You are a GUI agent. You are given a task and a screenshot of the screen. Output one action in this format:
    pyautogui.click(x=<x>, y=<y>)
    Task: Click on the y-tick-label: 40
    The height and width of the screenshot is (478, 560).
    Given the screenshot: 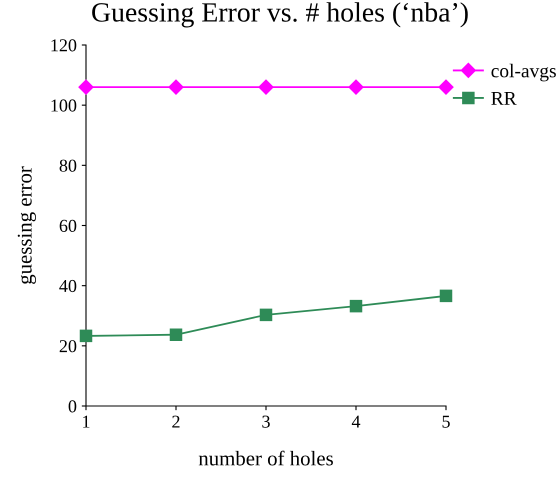 What is the action you would take?
    pyautogui.click(x=67, y=286)
    